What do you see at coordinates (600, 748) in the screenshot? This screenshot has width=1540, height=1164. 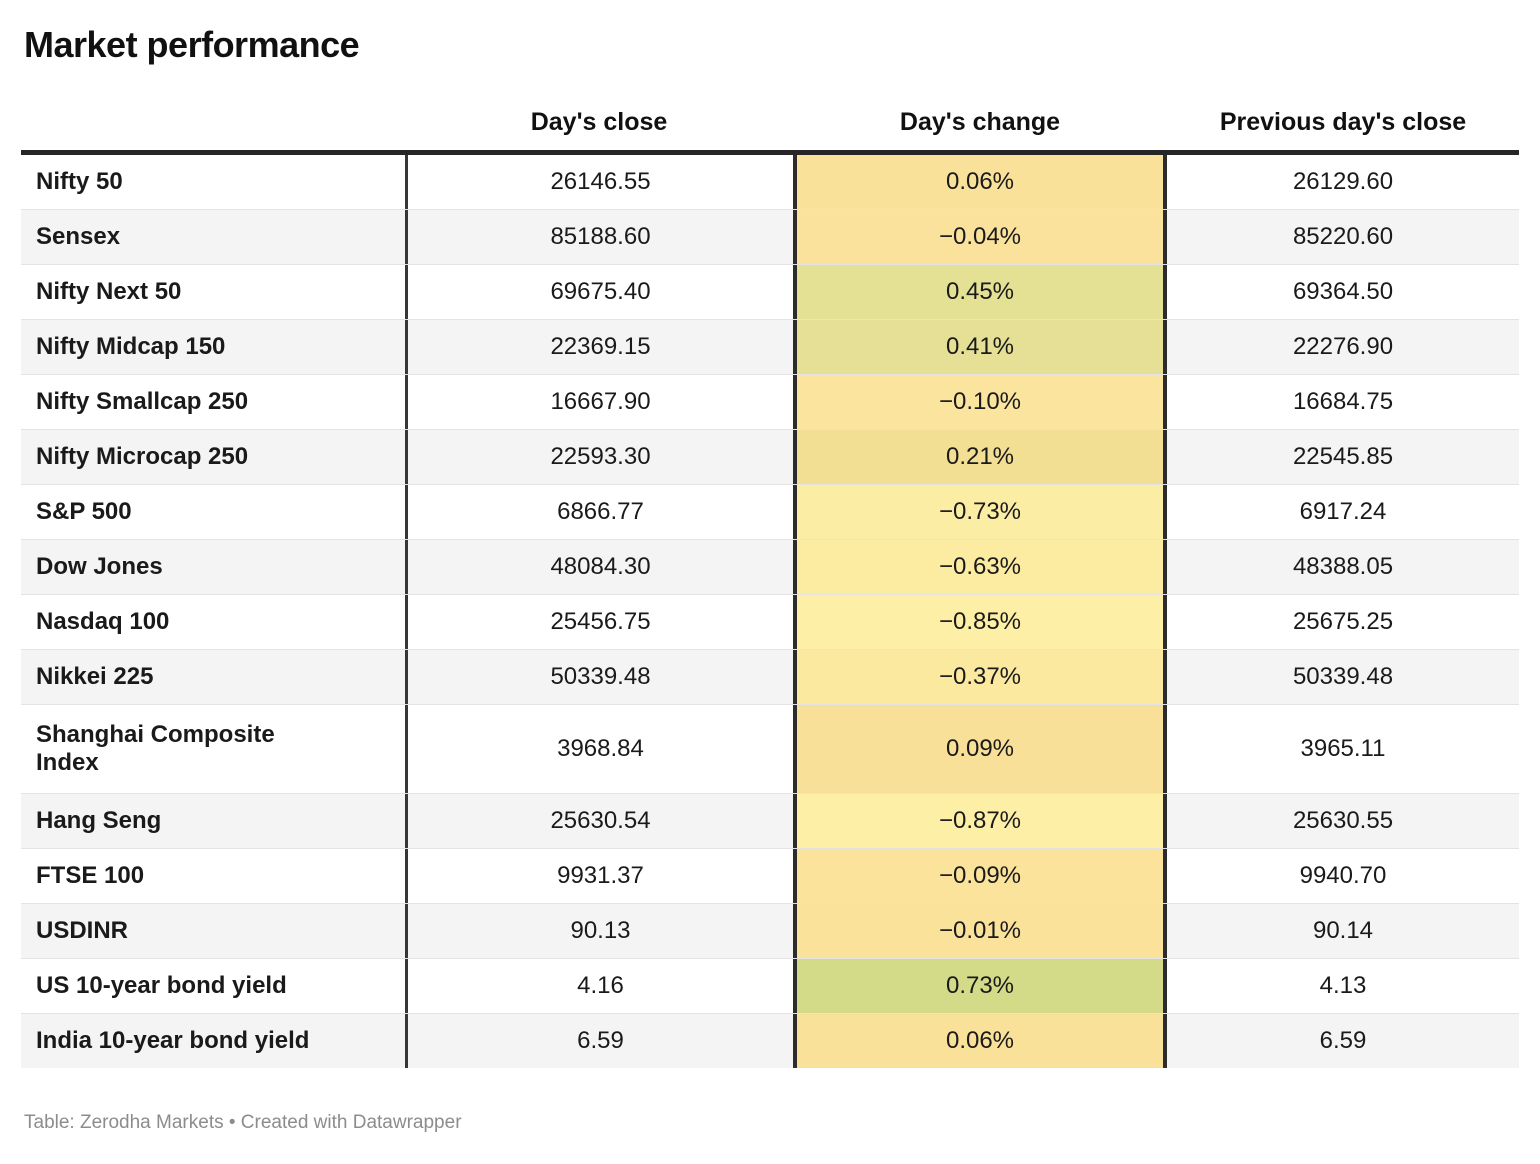 I see `days-close-cell-text: 3968.84` at bounding box center [600, 748].